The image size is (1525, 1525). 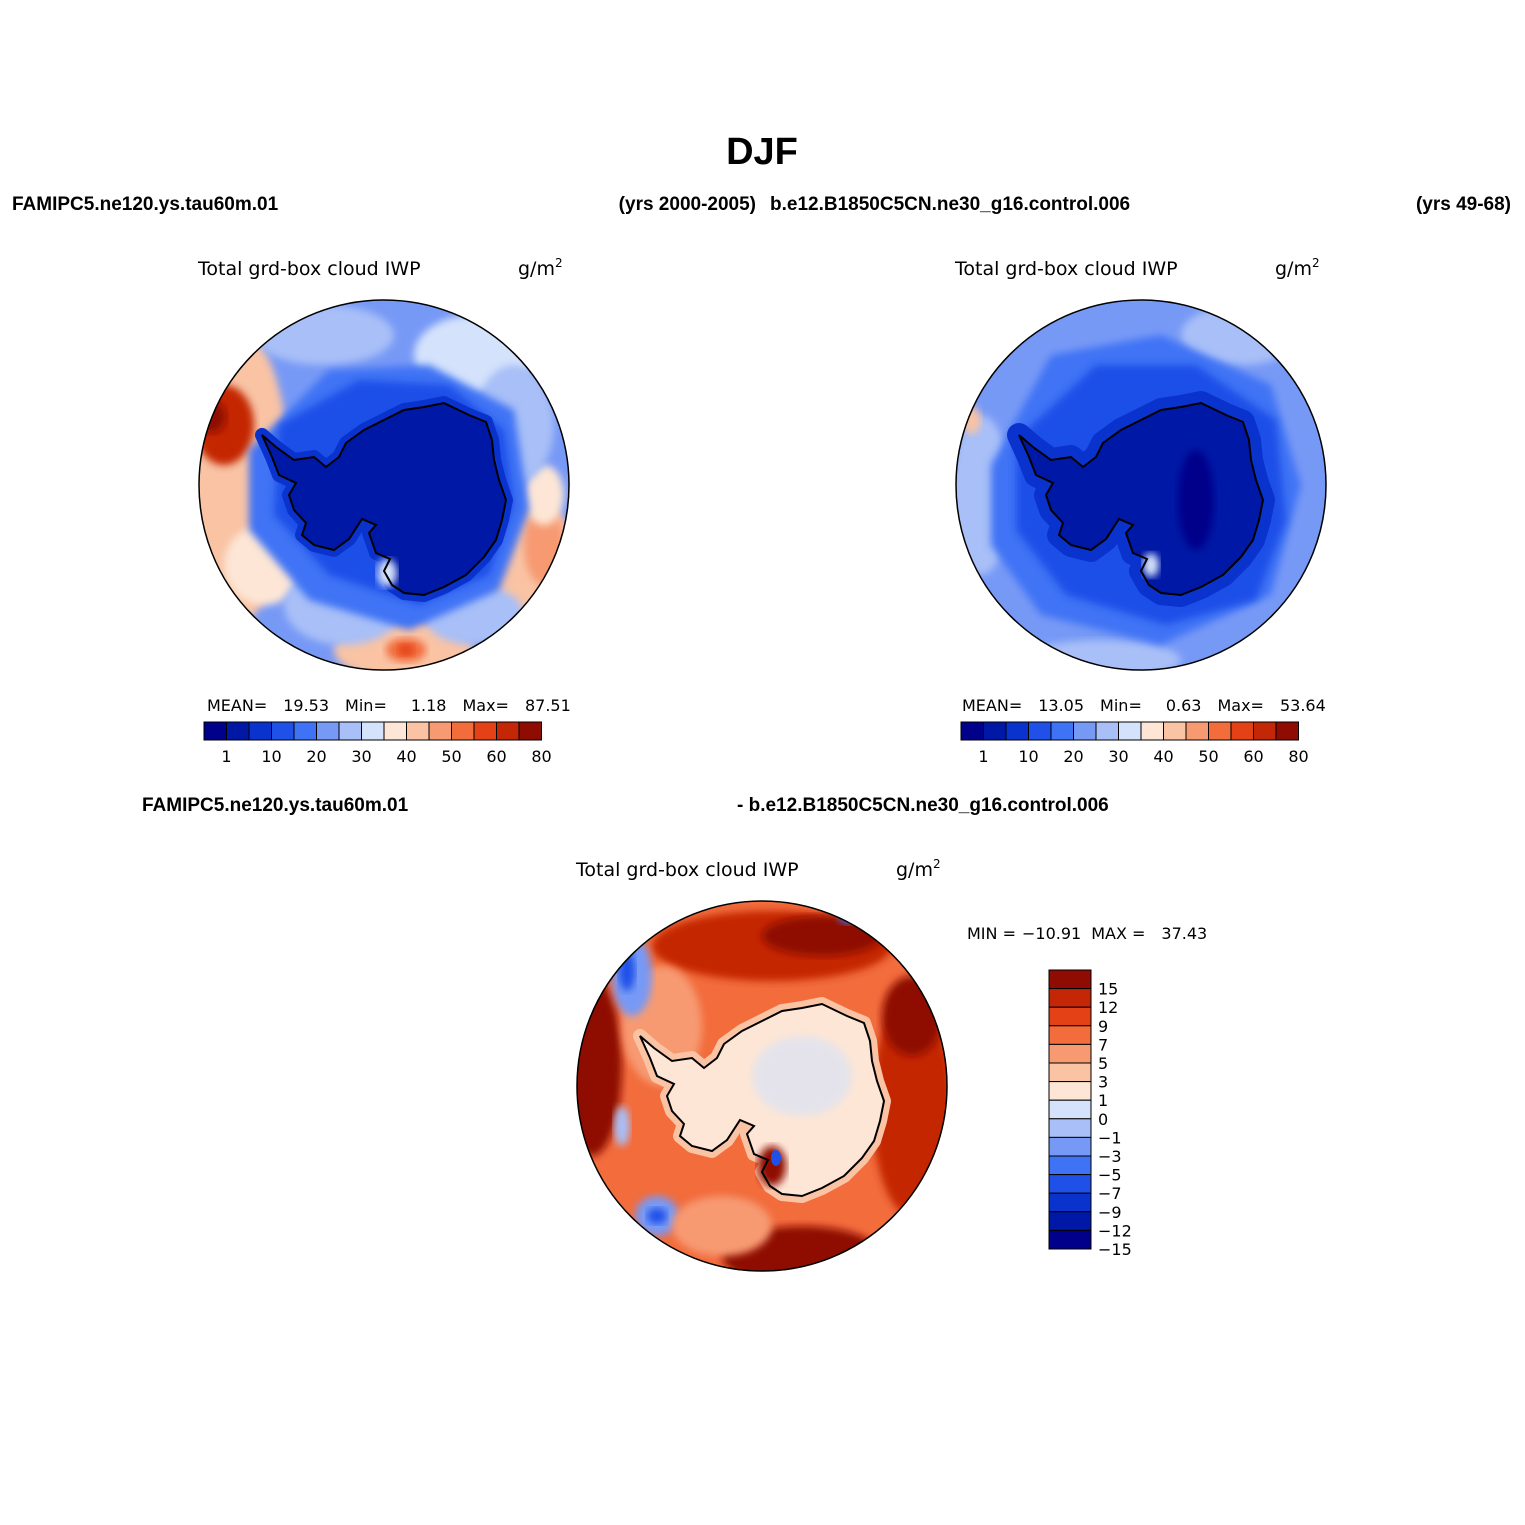 I want to click on panel-c-map, so click(x=762, y=1086).